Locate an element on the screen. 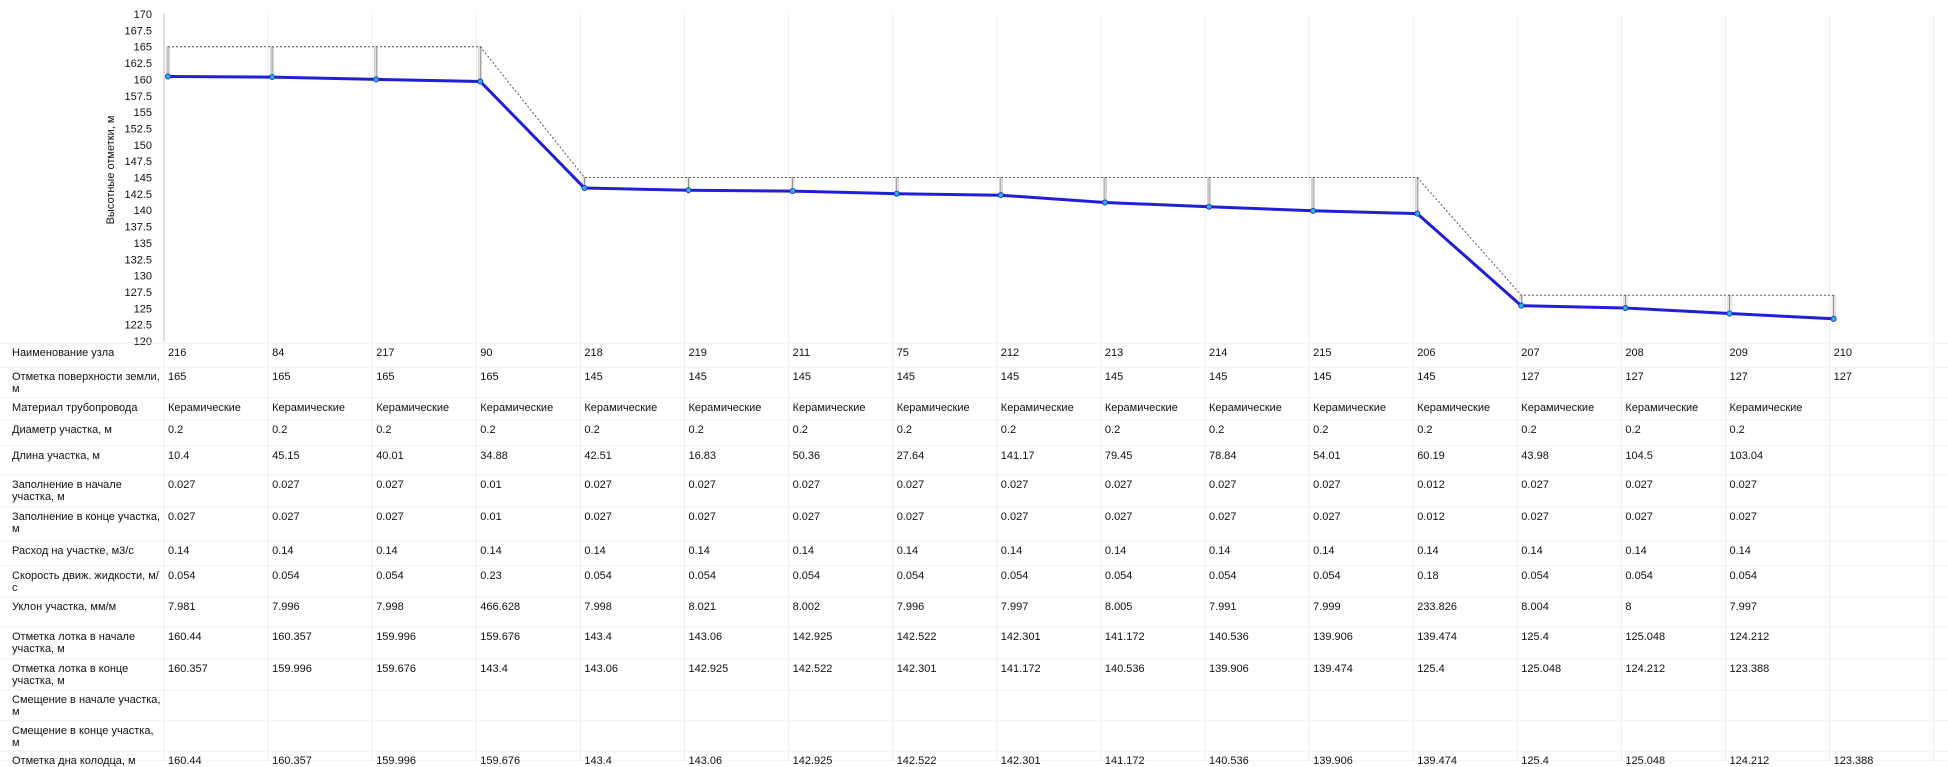 The width and height of the screenshot is (1948, 767). y-tick-label: 167.5 is located at coordinates (138, 31).